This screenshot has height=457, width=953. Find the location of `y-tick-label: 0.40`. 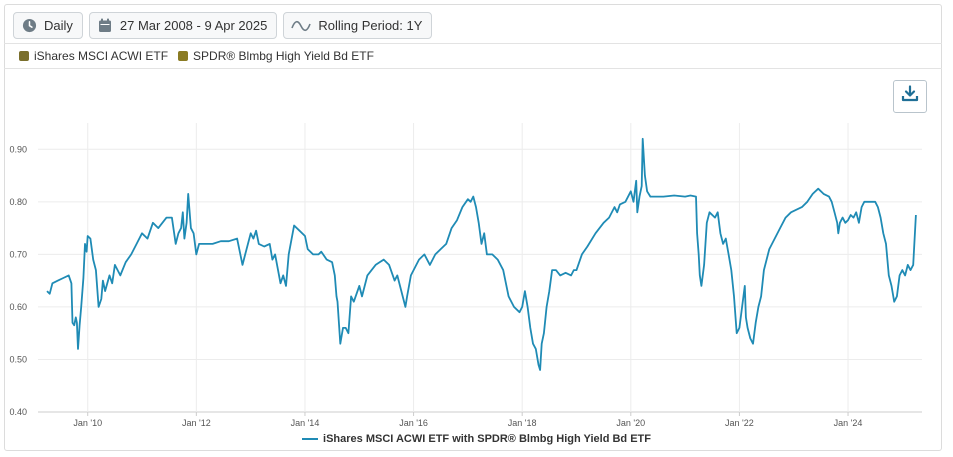

y-tick-label: 0.40 is located at coordinates (18, 412).